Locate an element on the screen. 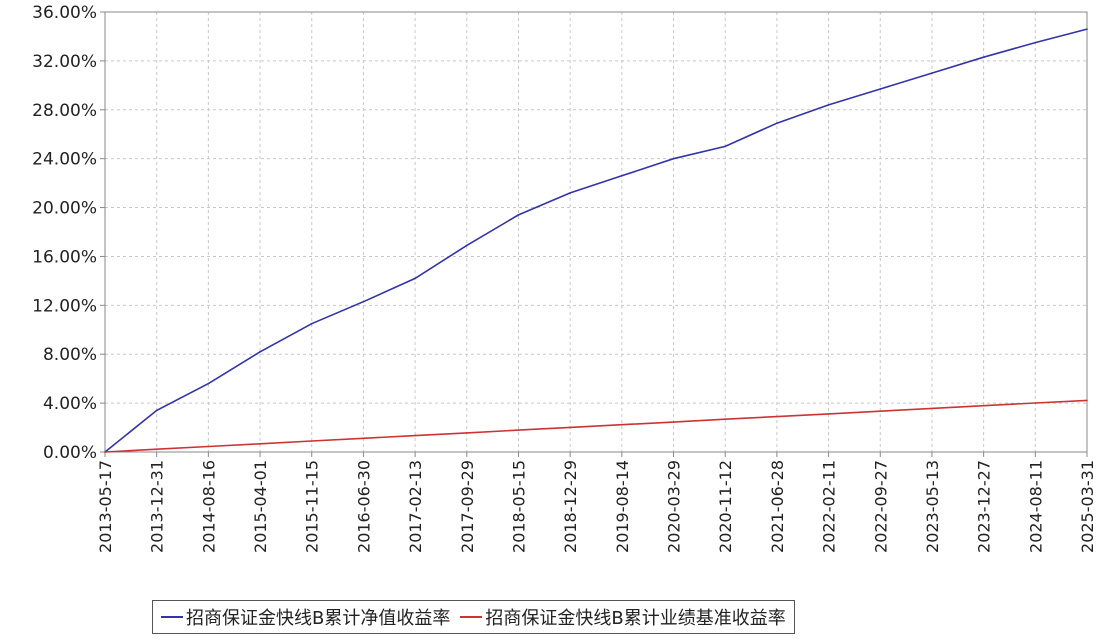  x-tick-label: 2024-08-11 is located at coordinates (1035, 506).